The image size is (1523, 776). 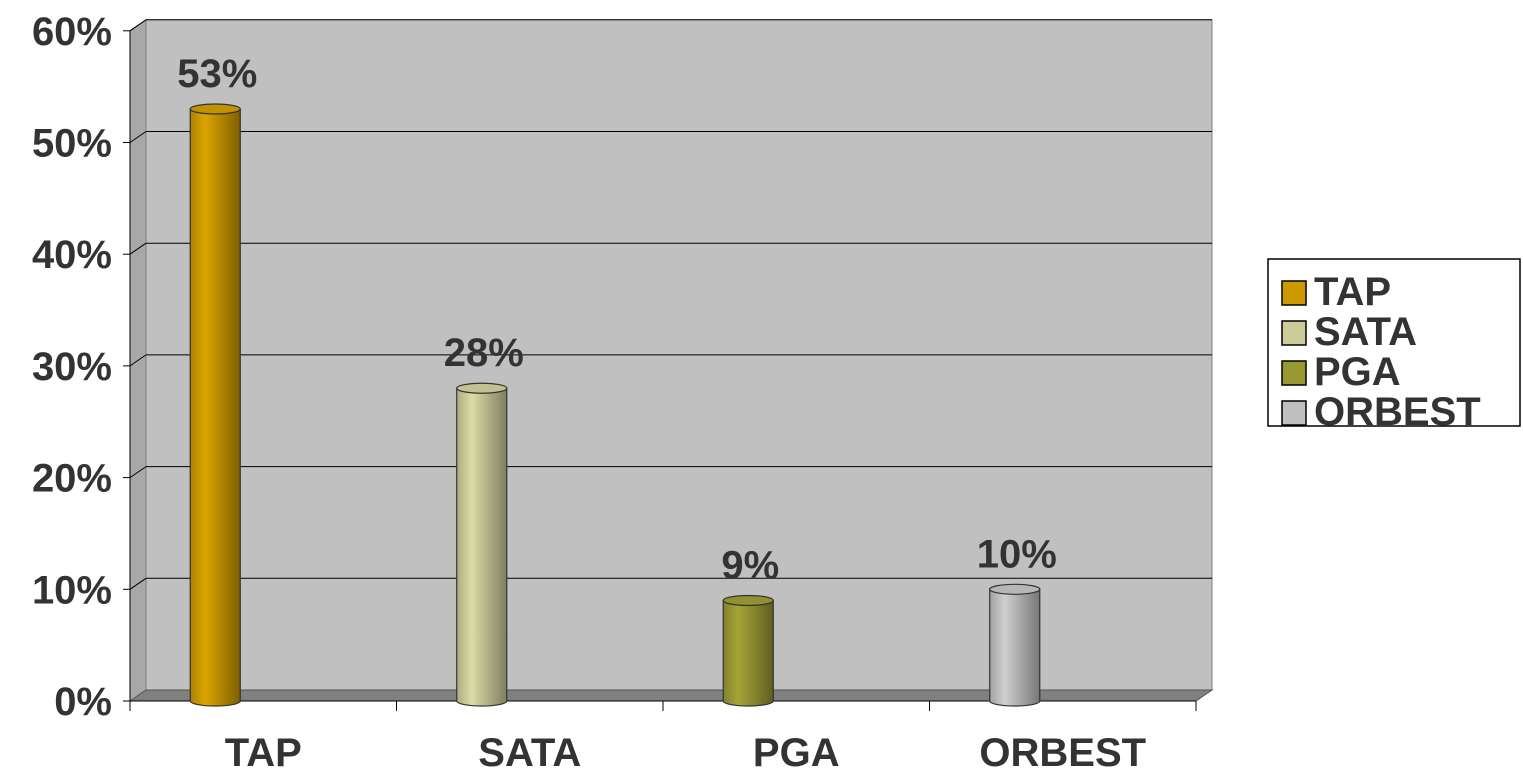 I want to click on y-tick-label: 0%, so click(x=83, y=702).